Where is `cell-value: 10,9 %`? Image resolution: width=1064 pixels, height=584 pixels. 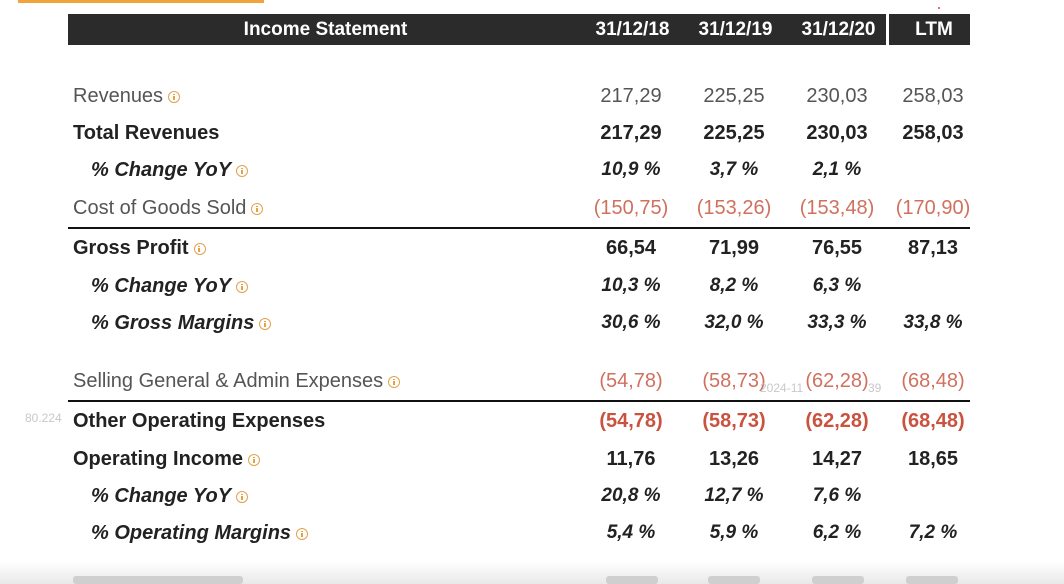 cell-value: 10,9 % is located at coordinates (631, 169).